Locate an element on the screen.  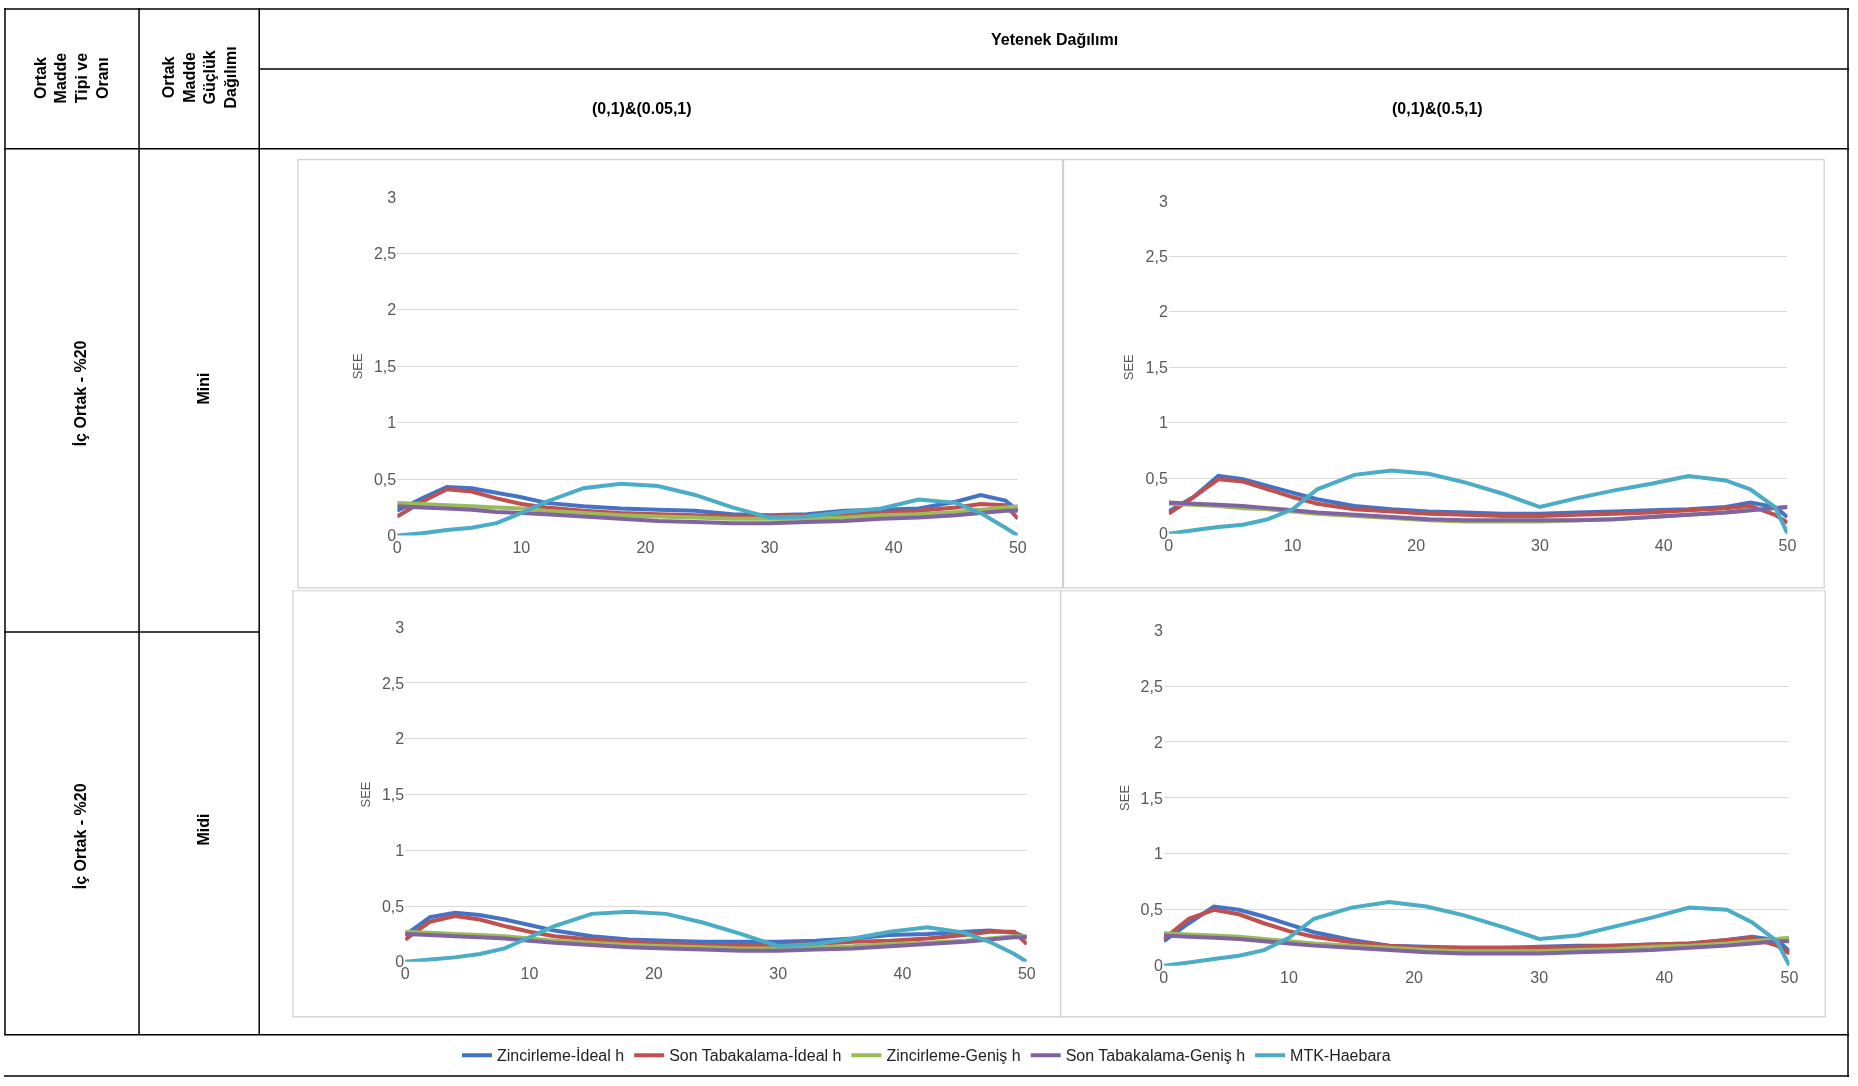
legend-label: MTK-Haebara is located at coordinates (1340, 1056).